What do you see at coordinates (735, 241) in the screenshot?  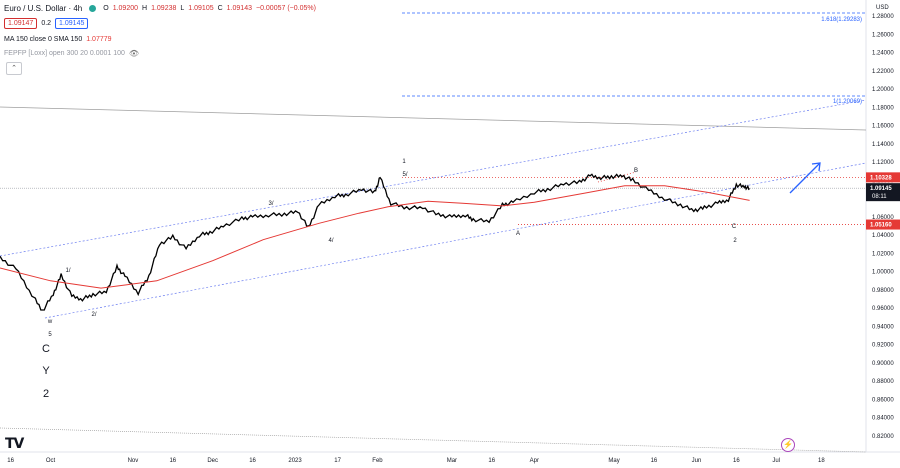 I see `wave-label-2-small: 2` at bounding box center [735, 241].